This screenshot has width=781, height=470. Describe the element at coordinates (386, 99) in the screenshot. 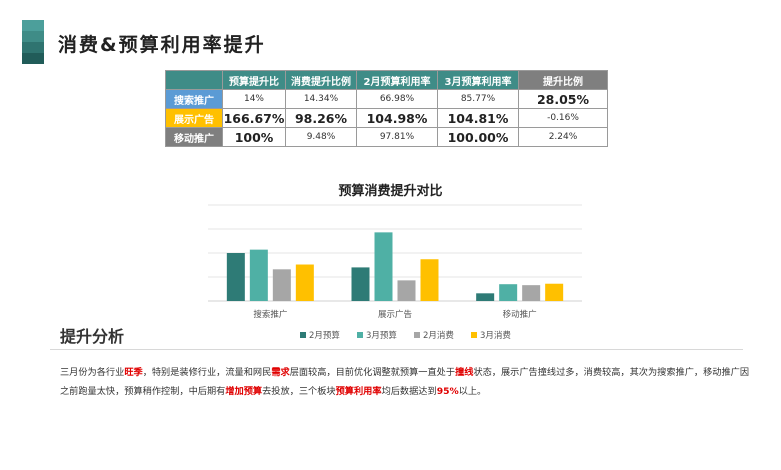

I see `table-row: 搜索推广 14% 14.34% 66.98% 85.77% 28.05%` at that location.